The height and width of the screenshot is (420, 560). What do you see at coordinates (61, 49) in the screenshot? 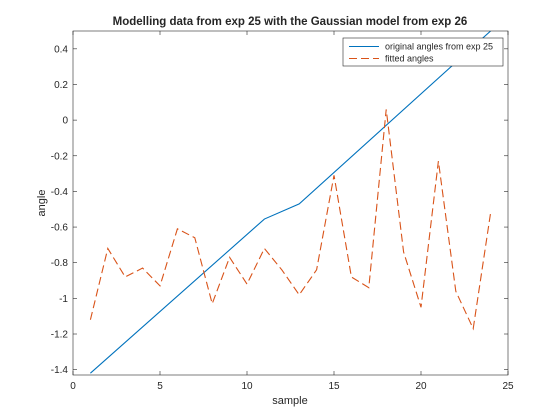
I see `y-tick-label: 0.4` at bounding box center [61, 49].